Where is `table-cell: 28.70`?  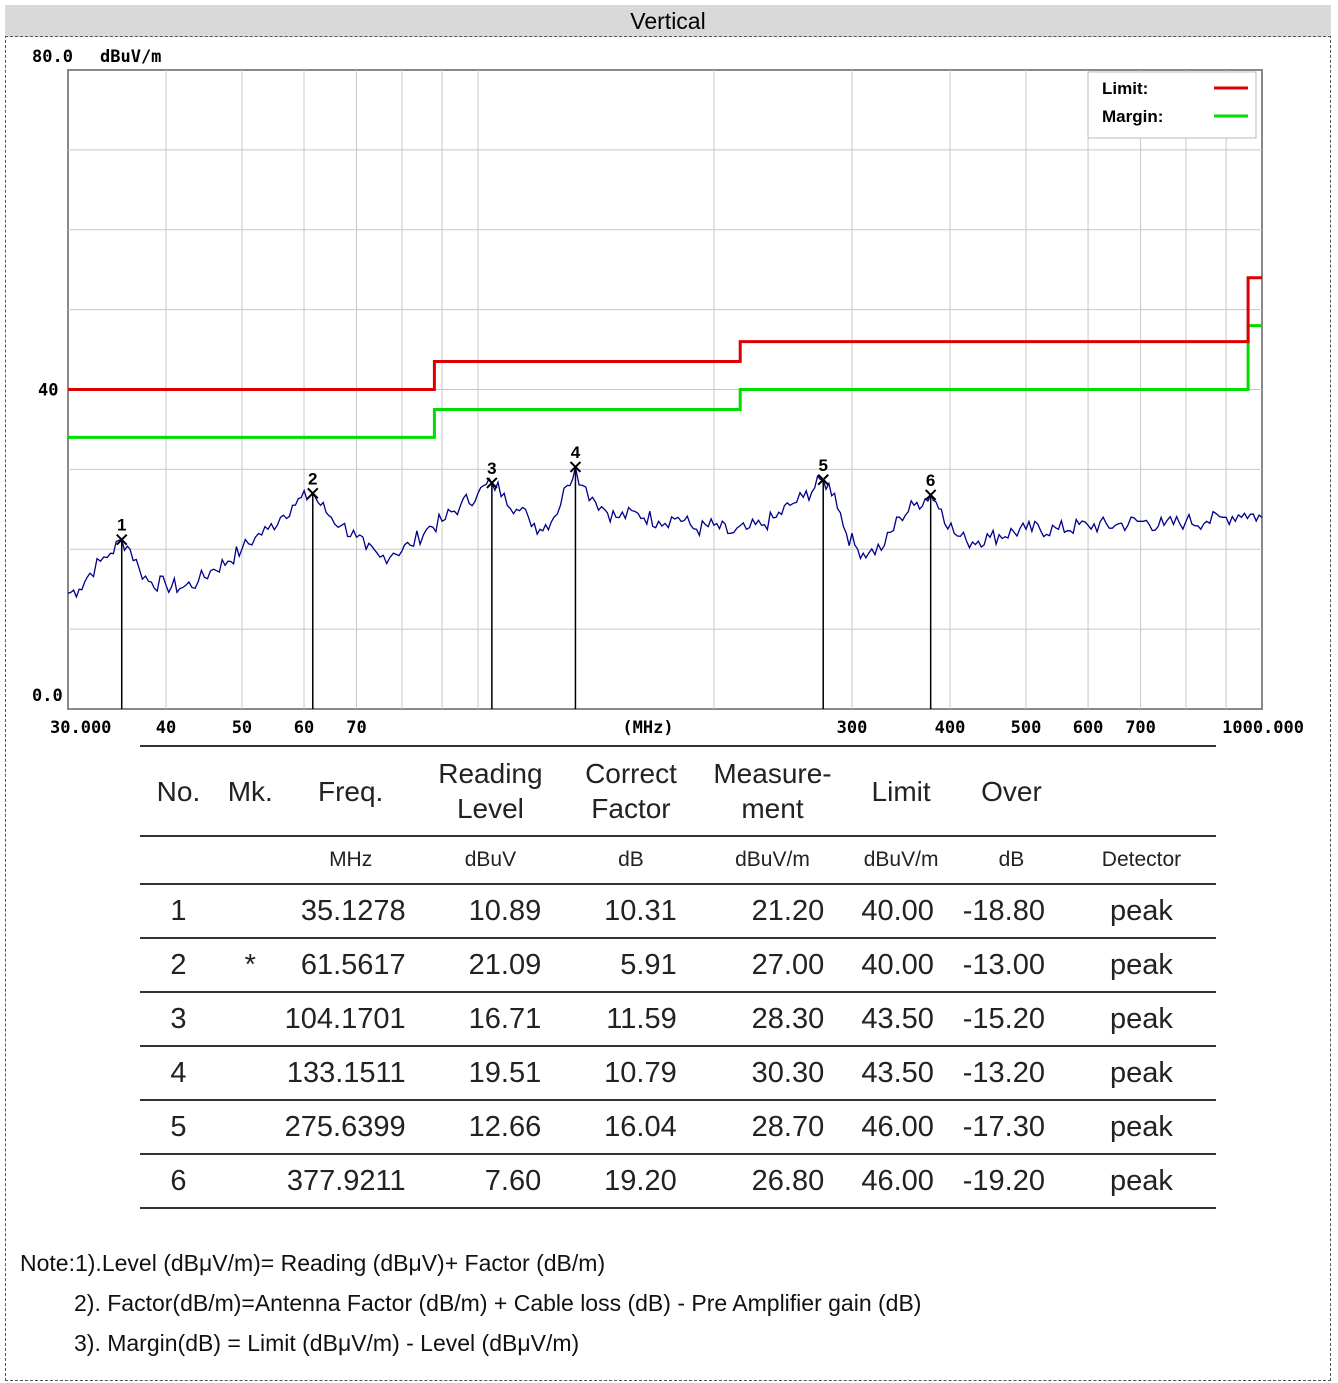 table-cell: 28.70 is located at coordinates (772, 1126).